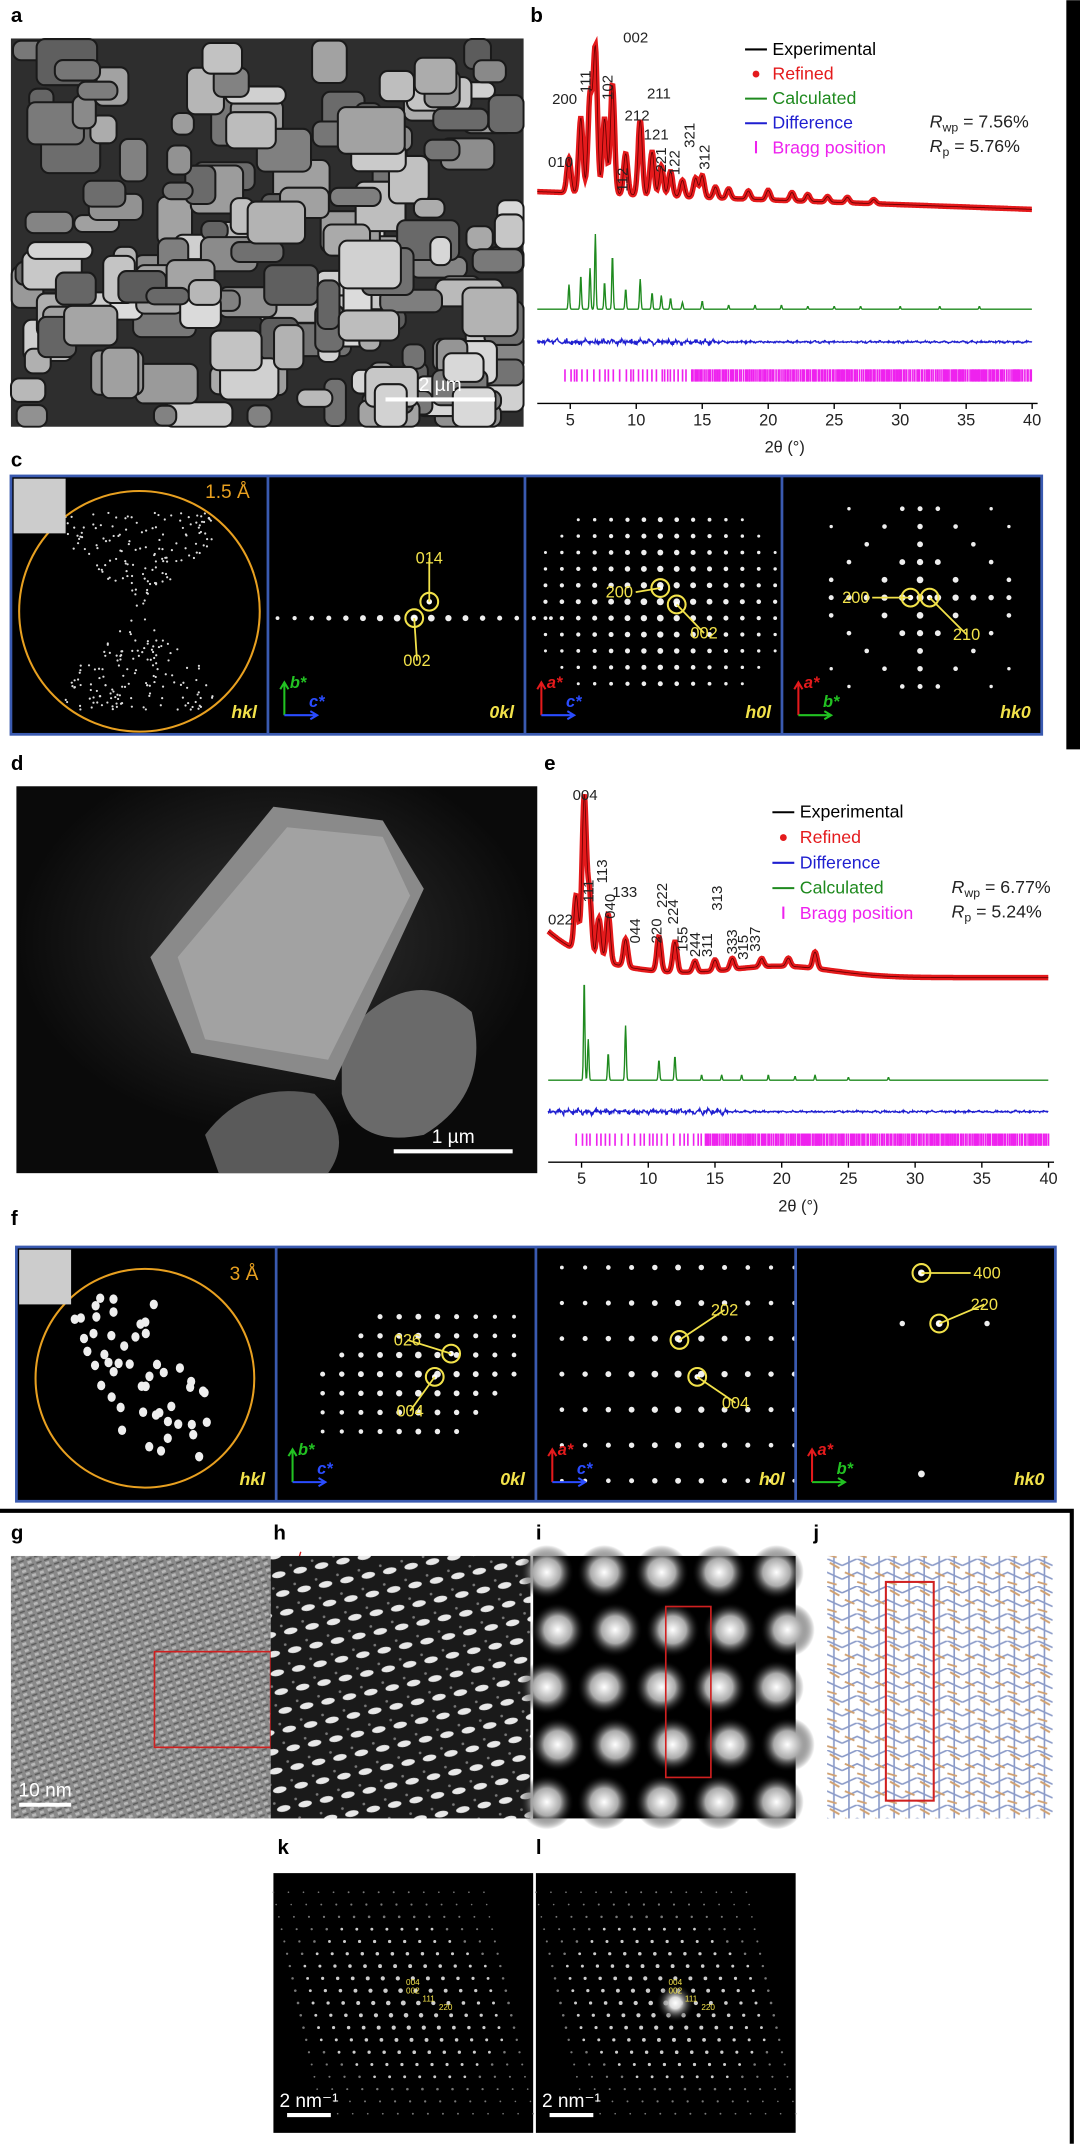 The image size is (1080, 2144). Describe the element at coordinates (400, 1687) in the screenshot. I see `filtered-image` at that location.